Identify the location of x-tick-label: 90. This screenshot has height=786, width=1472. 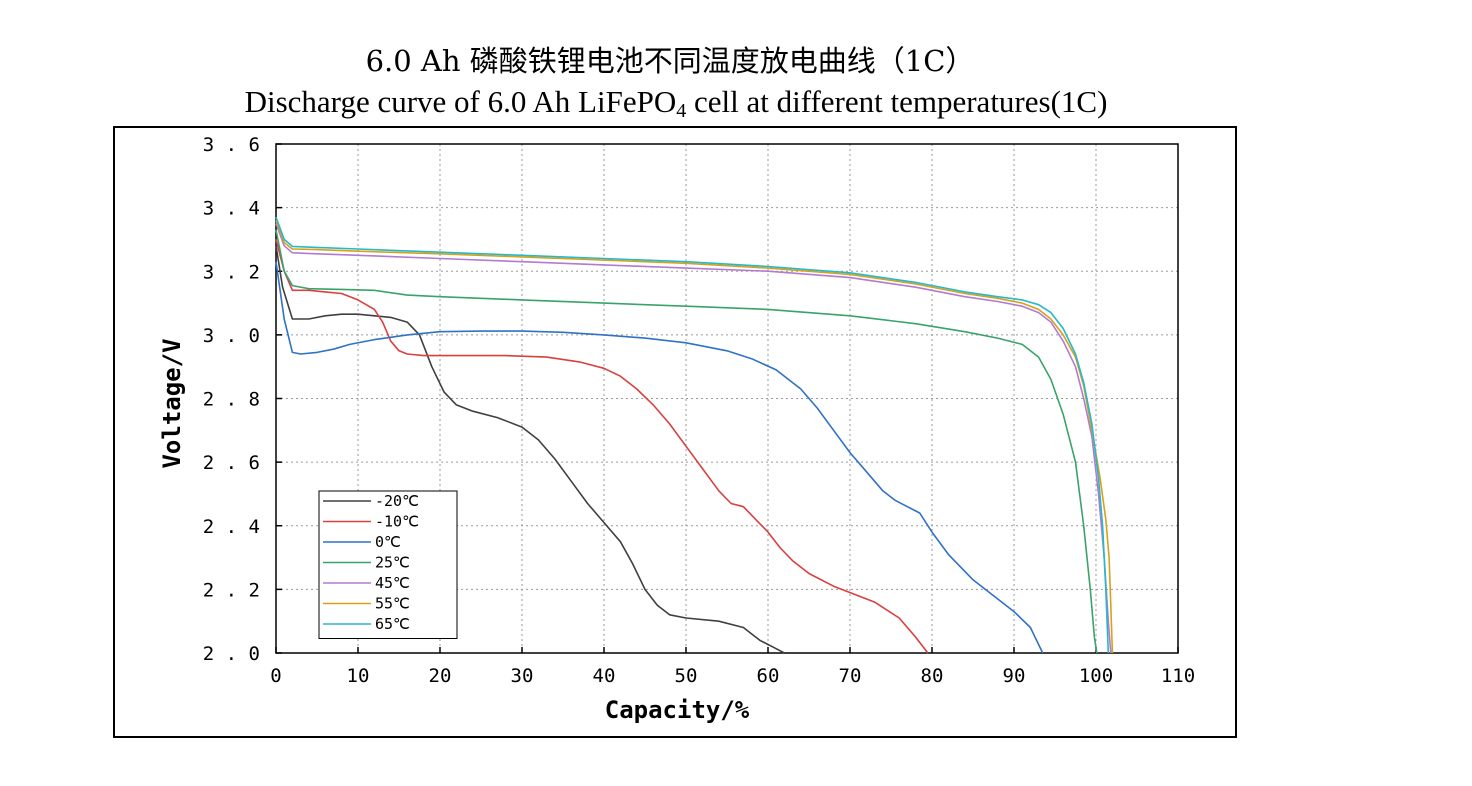
(1014, 676).